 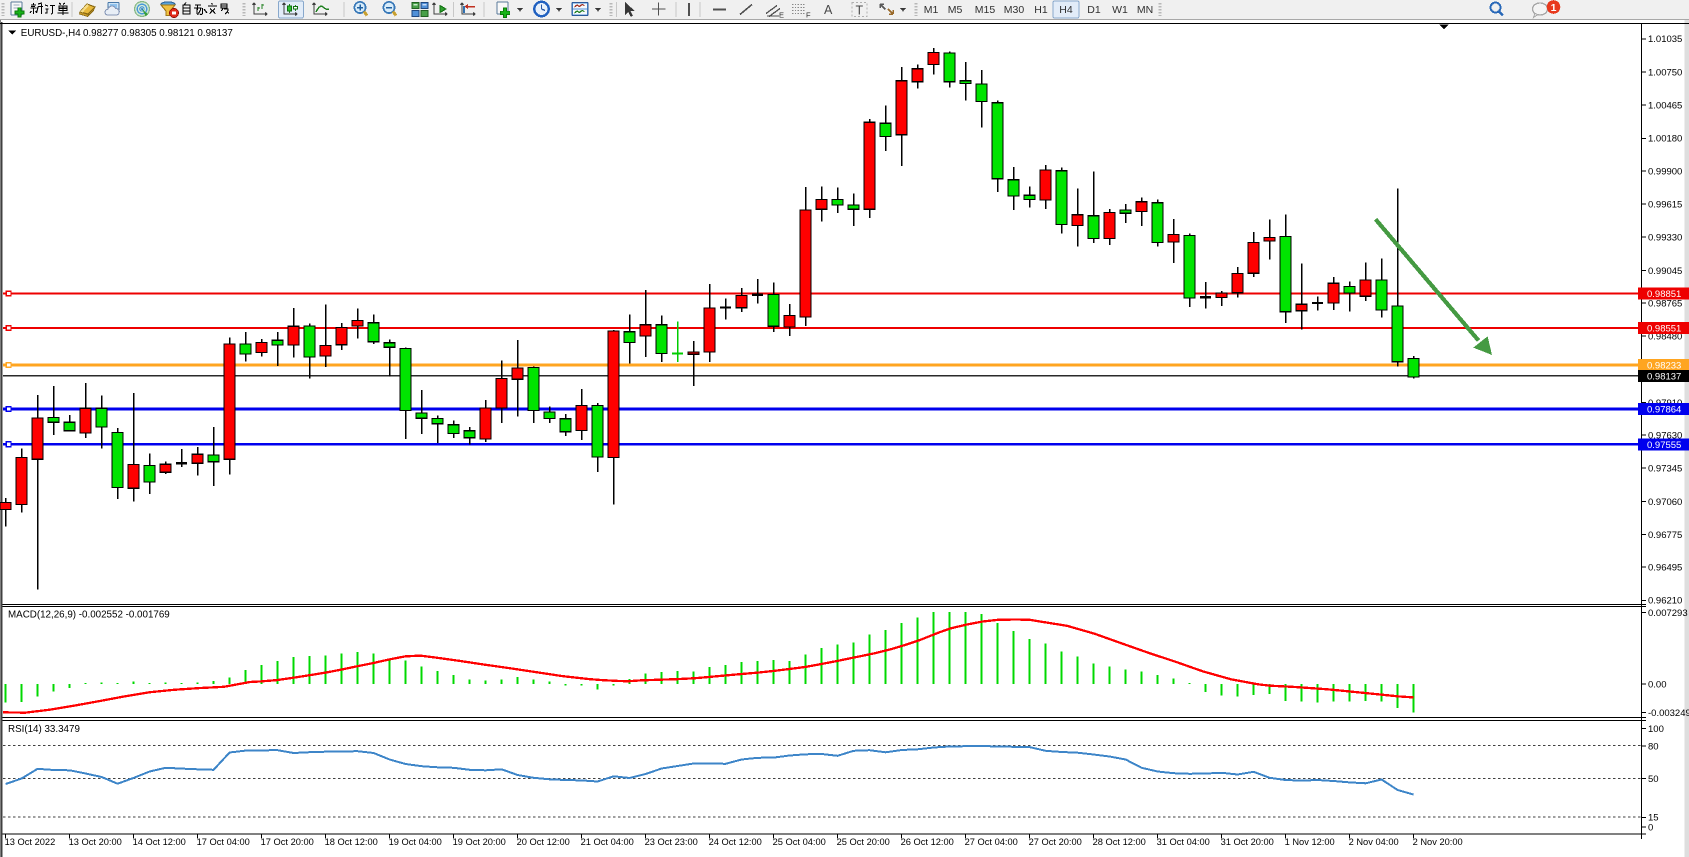 I want to click on svg-text: 2 Nov 04:00, so click(x=1374, y=842).